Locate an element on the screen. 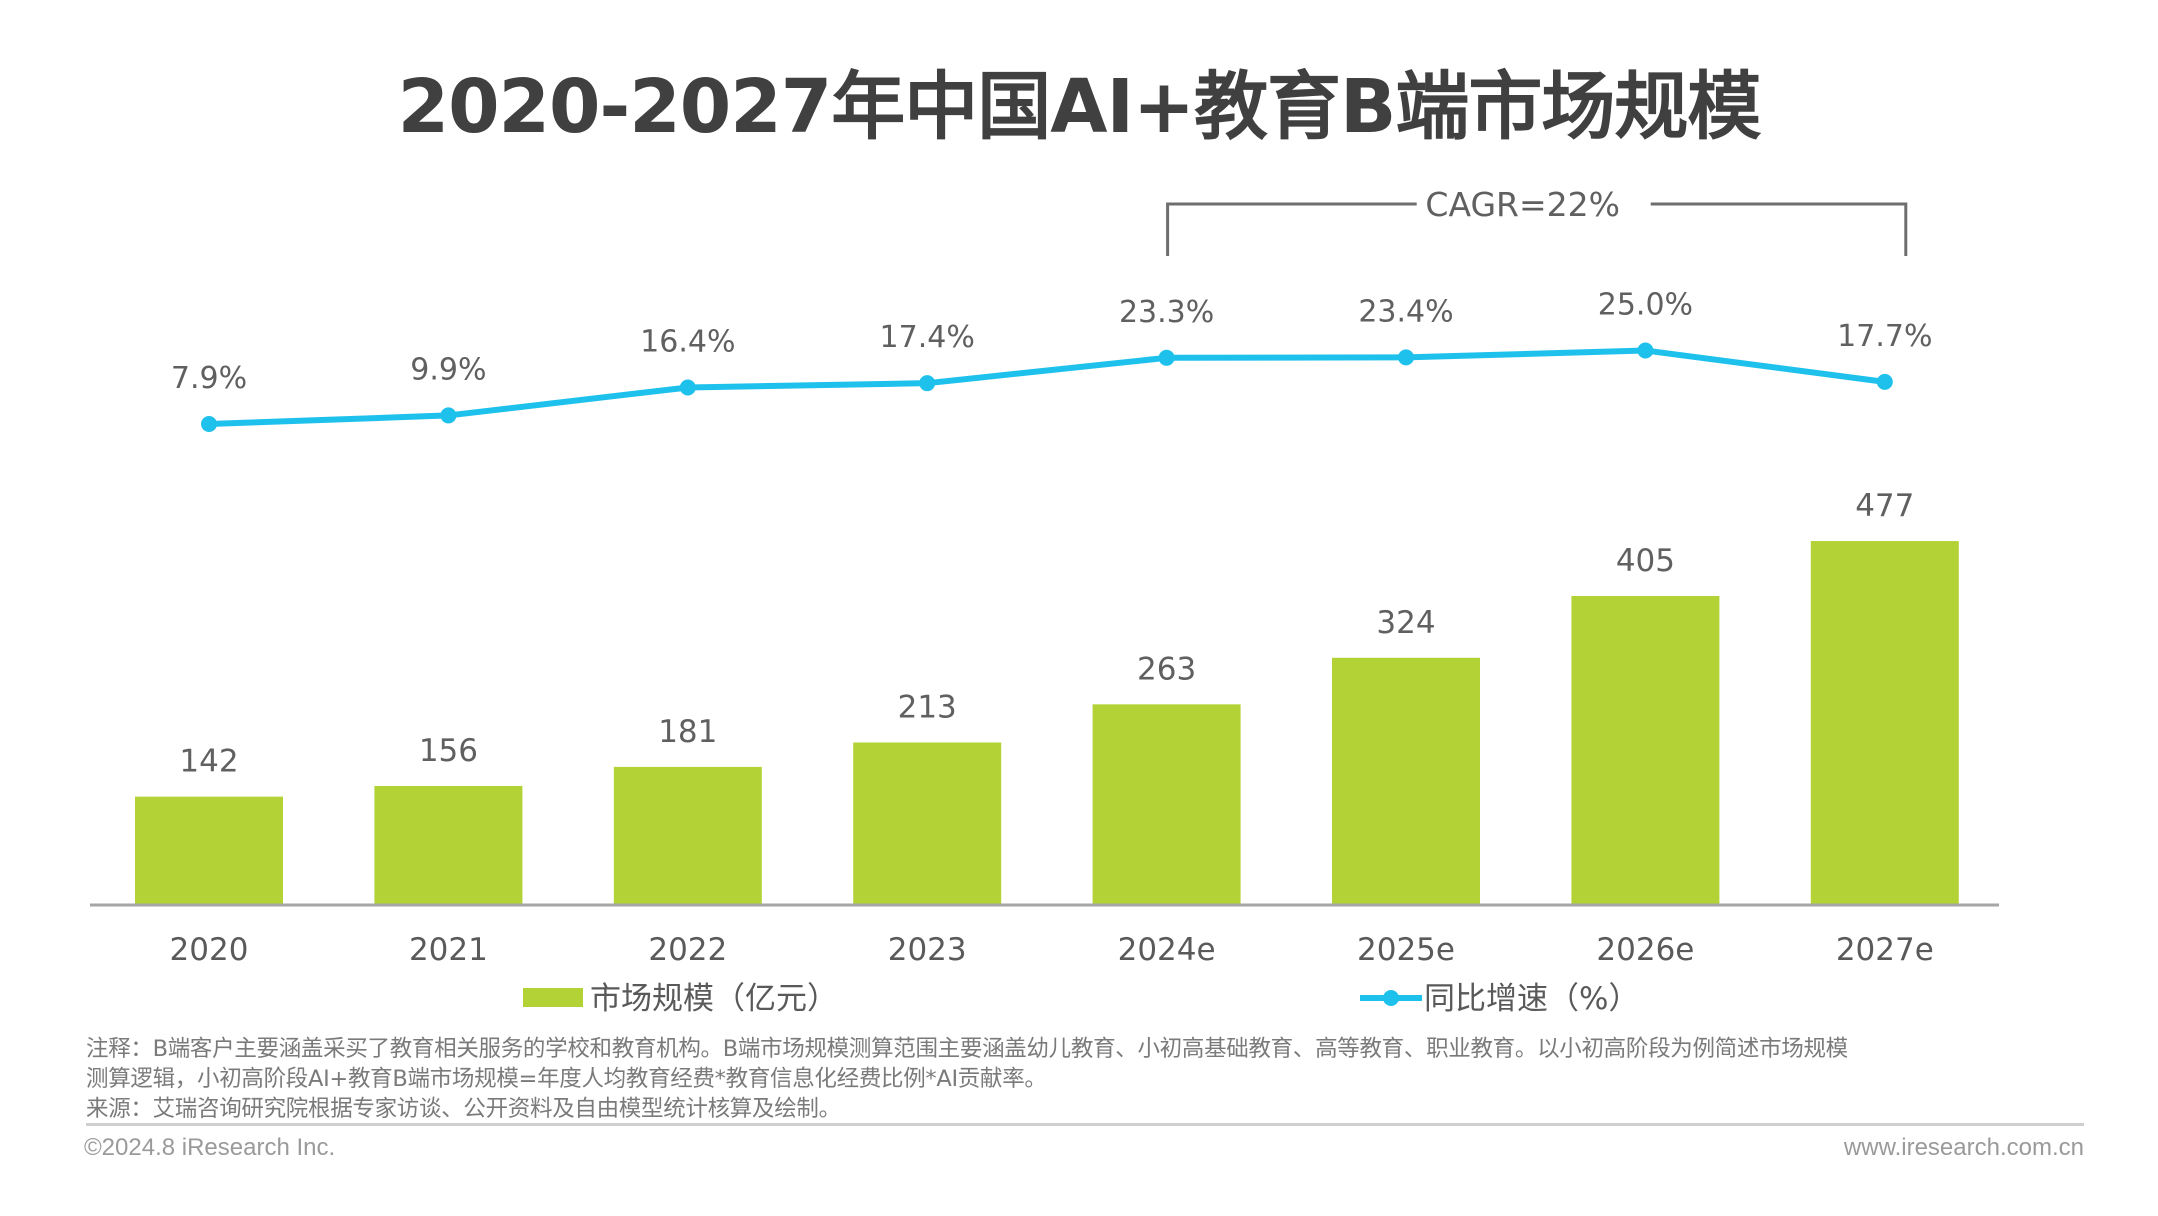  x-tick-label-2020: 2020 is located at coordinates (209, 950).